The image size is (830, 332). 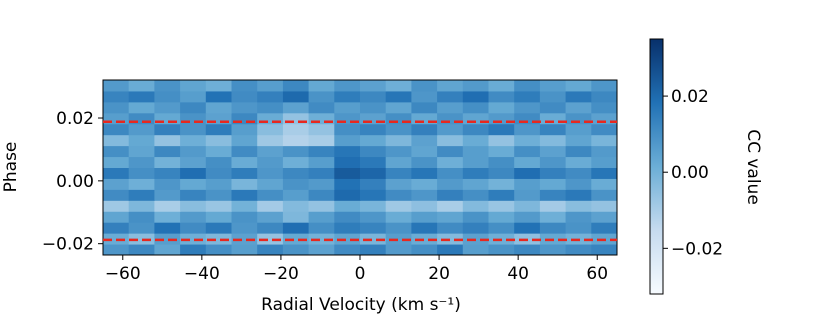 What do you see at coordinates (690, 97) in the screenshot?
I see `colorbar-tick-label: 0.02` at bounding box center [690, 97].